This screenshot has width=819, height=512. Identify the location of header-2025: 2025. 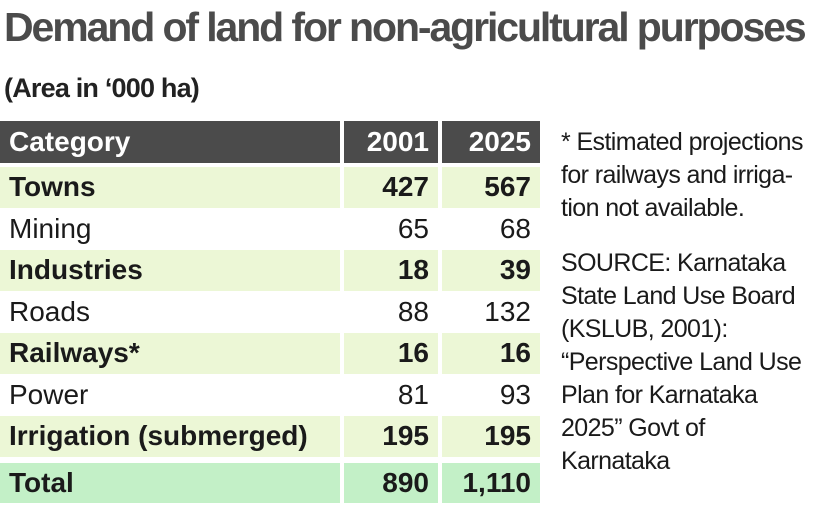
(491, 144).